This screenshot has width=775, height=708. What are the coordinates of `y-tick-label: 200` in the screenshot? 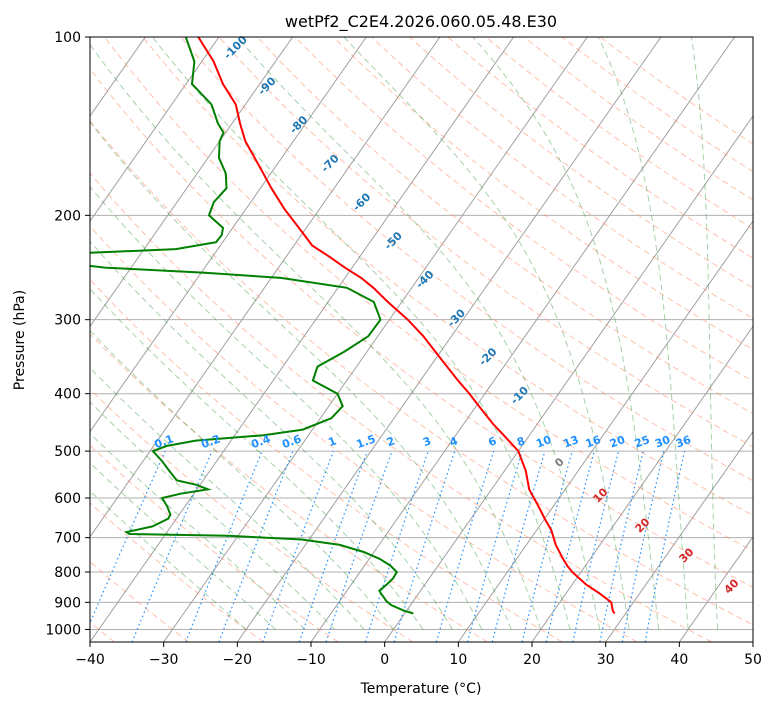 It's located at (67, 216).